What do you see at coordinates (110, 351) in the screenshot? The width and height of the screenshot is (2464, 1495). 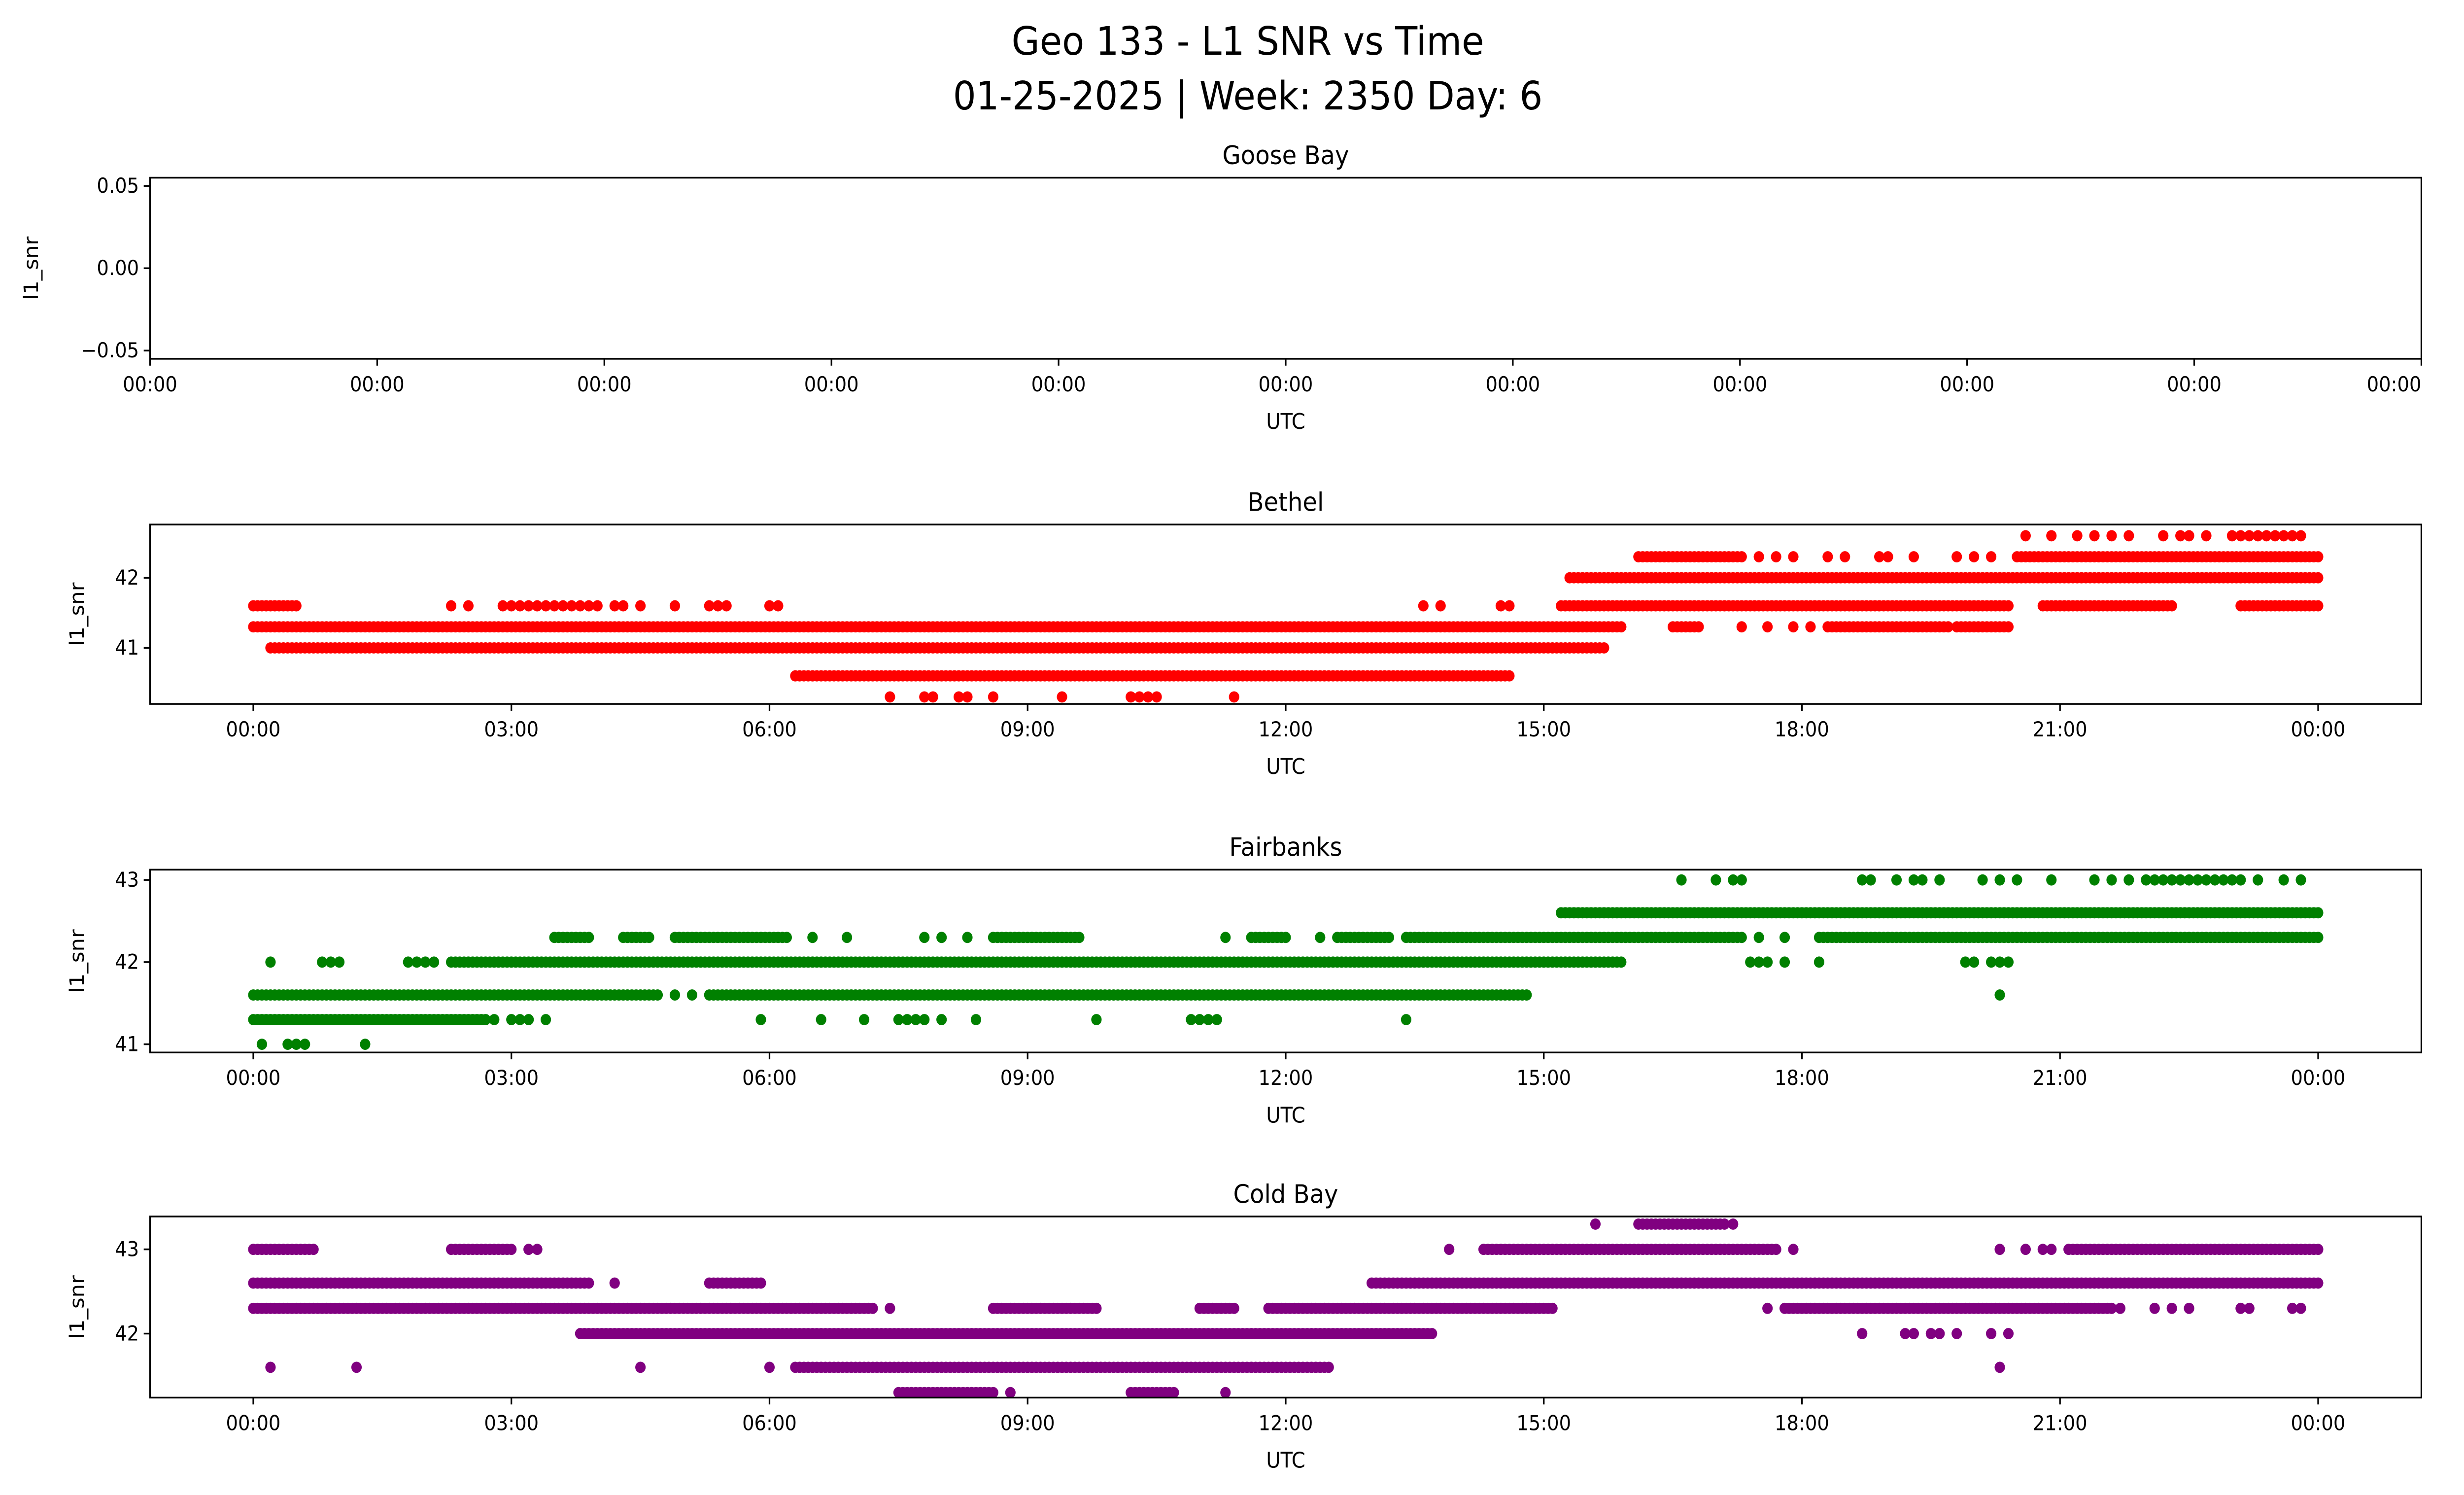 I see `y-tick-label: −0.05` at bounding box center [110, 351].